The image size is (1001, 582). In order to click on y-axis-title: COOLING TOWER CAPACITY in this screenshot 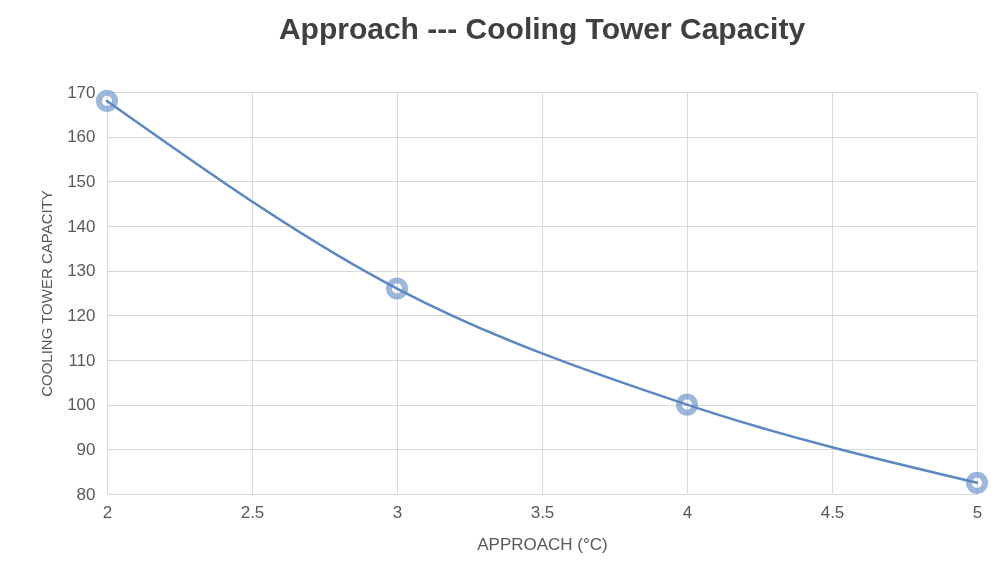, I will do `click(47, 293)`.